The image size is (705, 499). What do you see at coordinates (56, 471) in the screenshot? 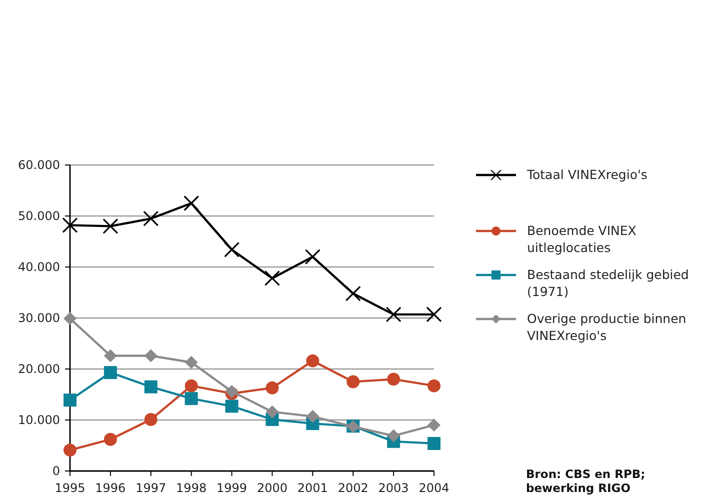
I see `y-tick-label: 0` at bounding box center [56, 471].